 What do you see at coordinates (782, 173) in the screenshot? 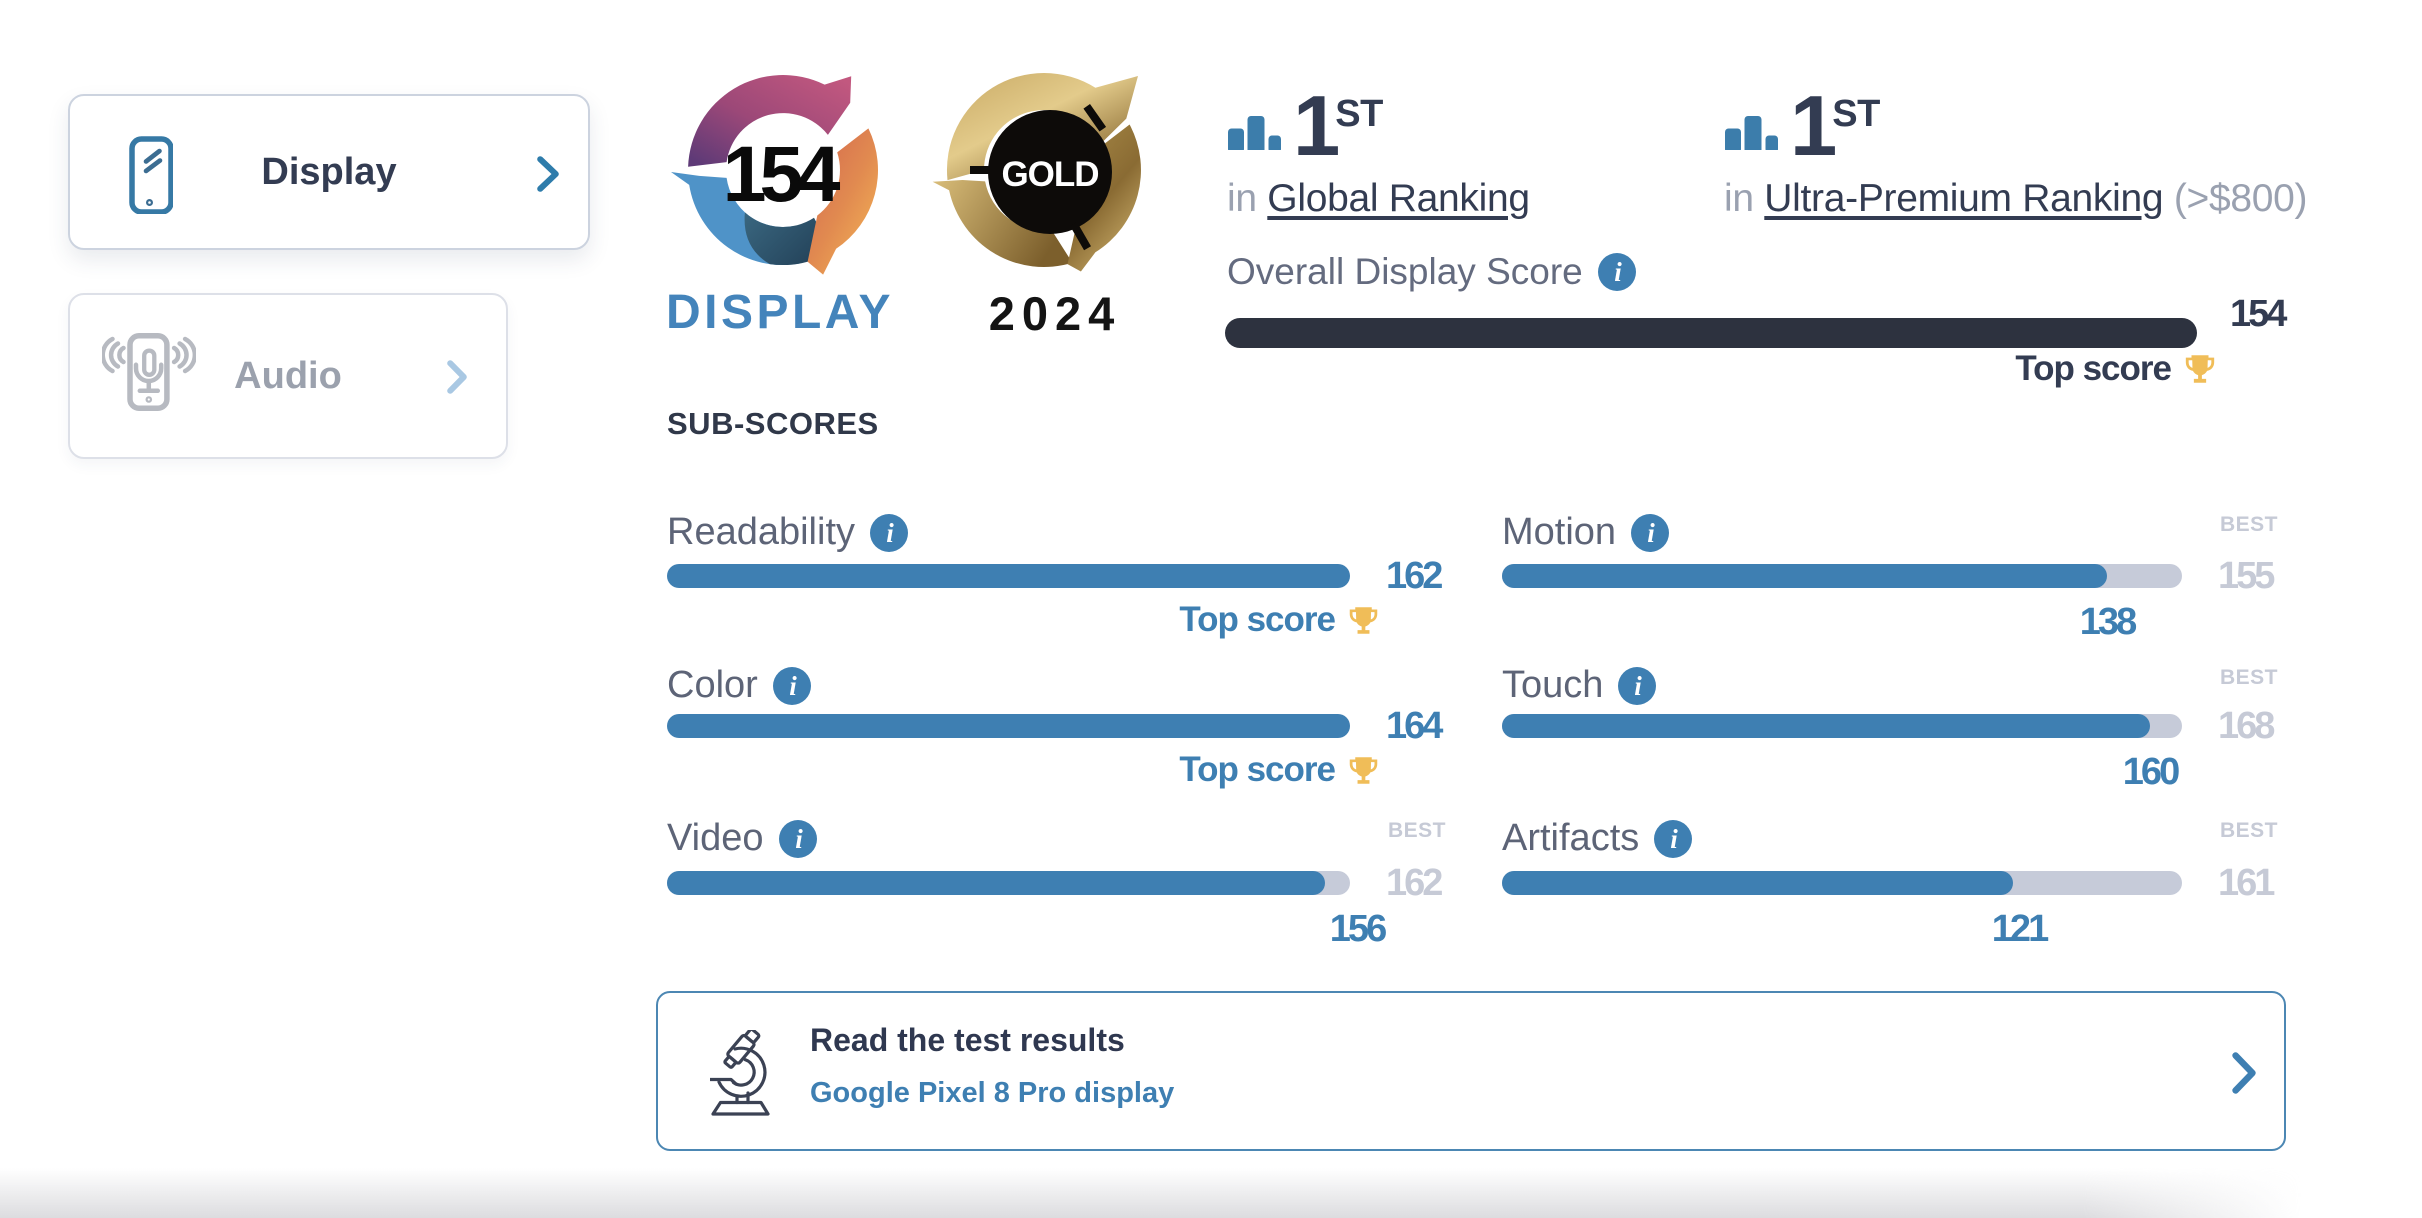
I see `svg-text: 154` at bounding box center [782, 173].